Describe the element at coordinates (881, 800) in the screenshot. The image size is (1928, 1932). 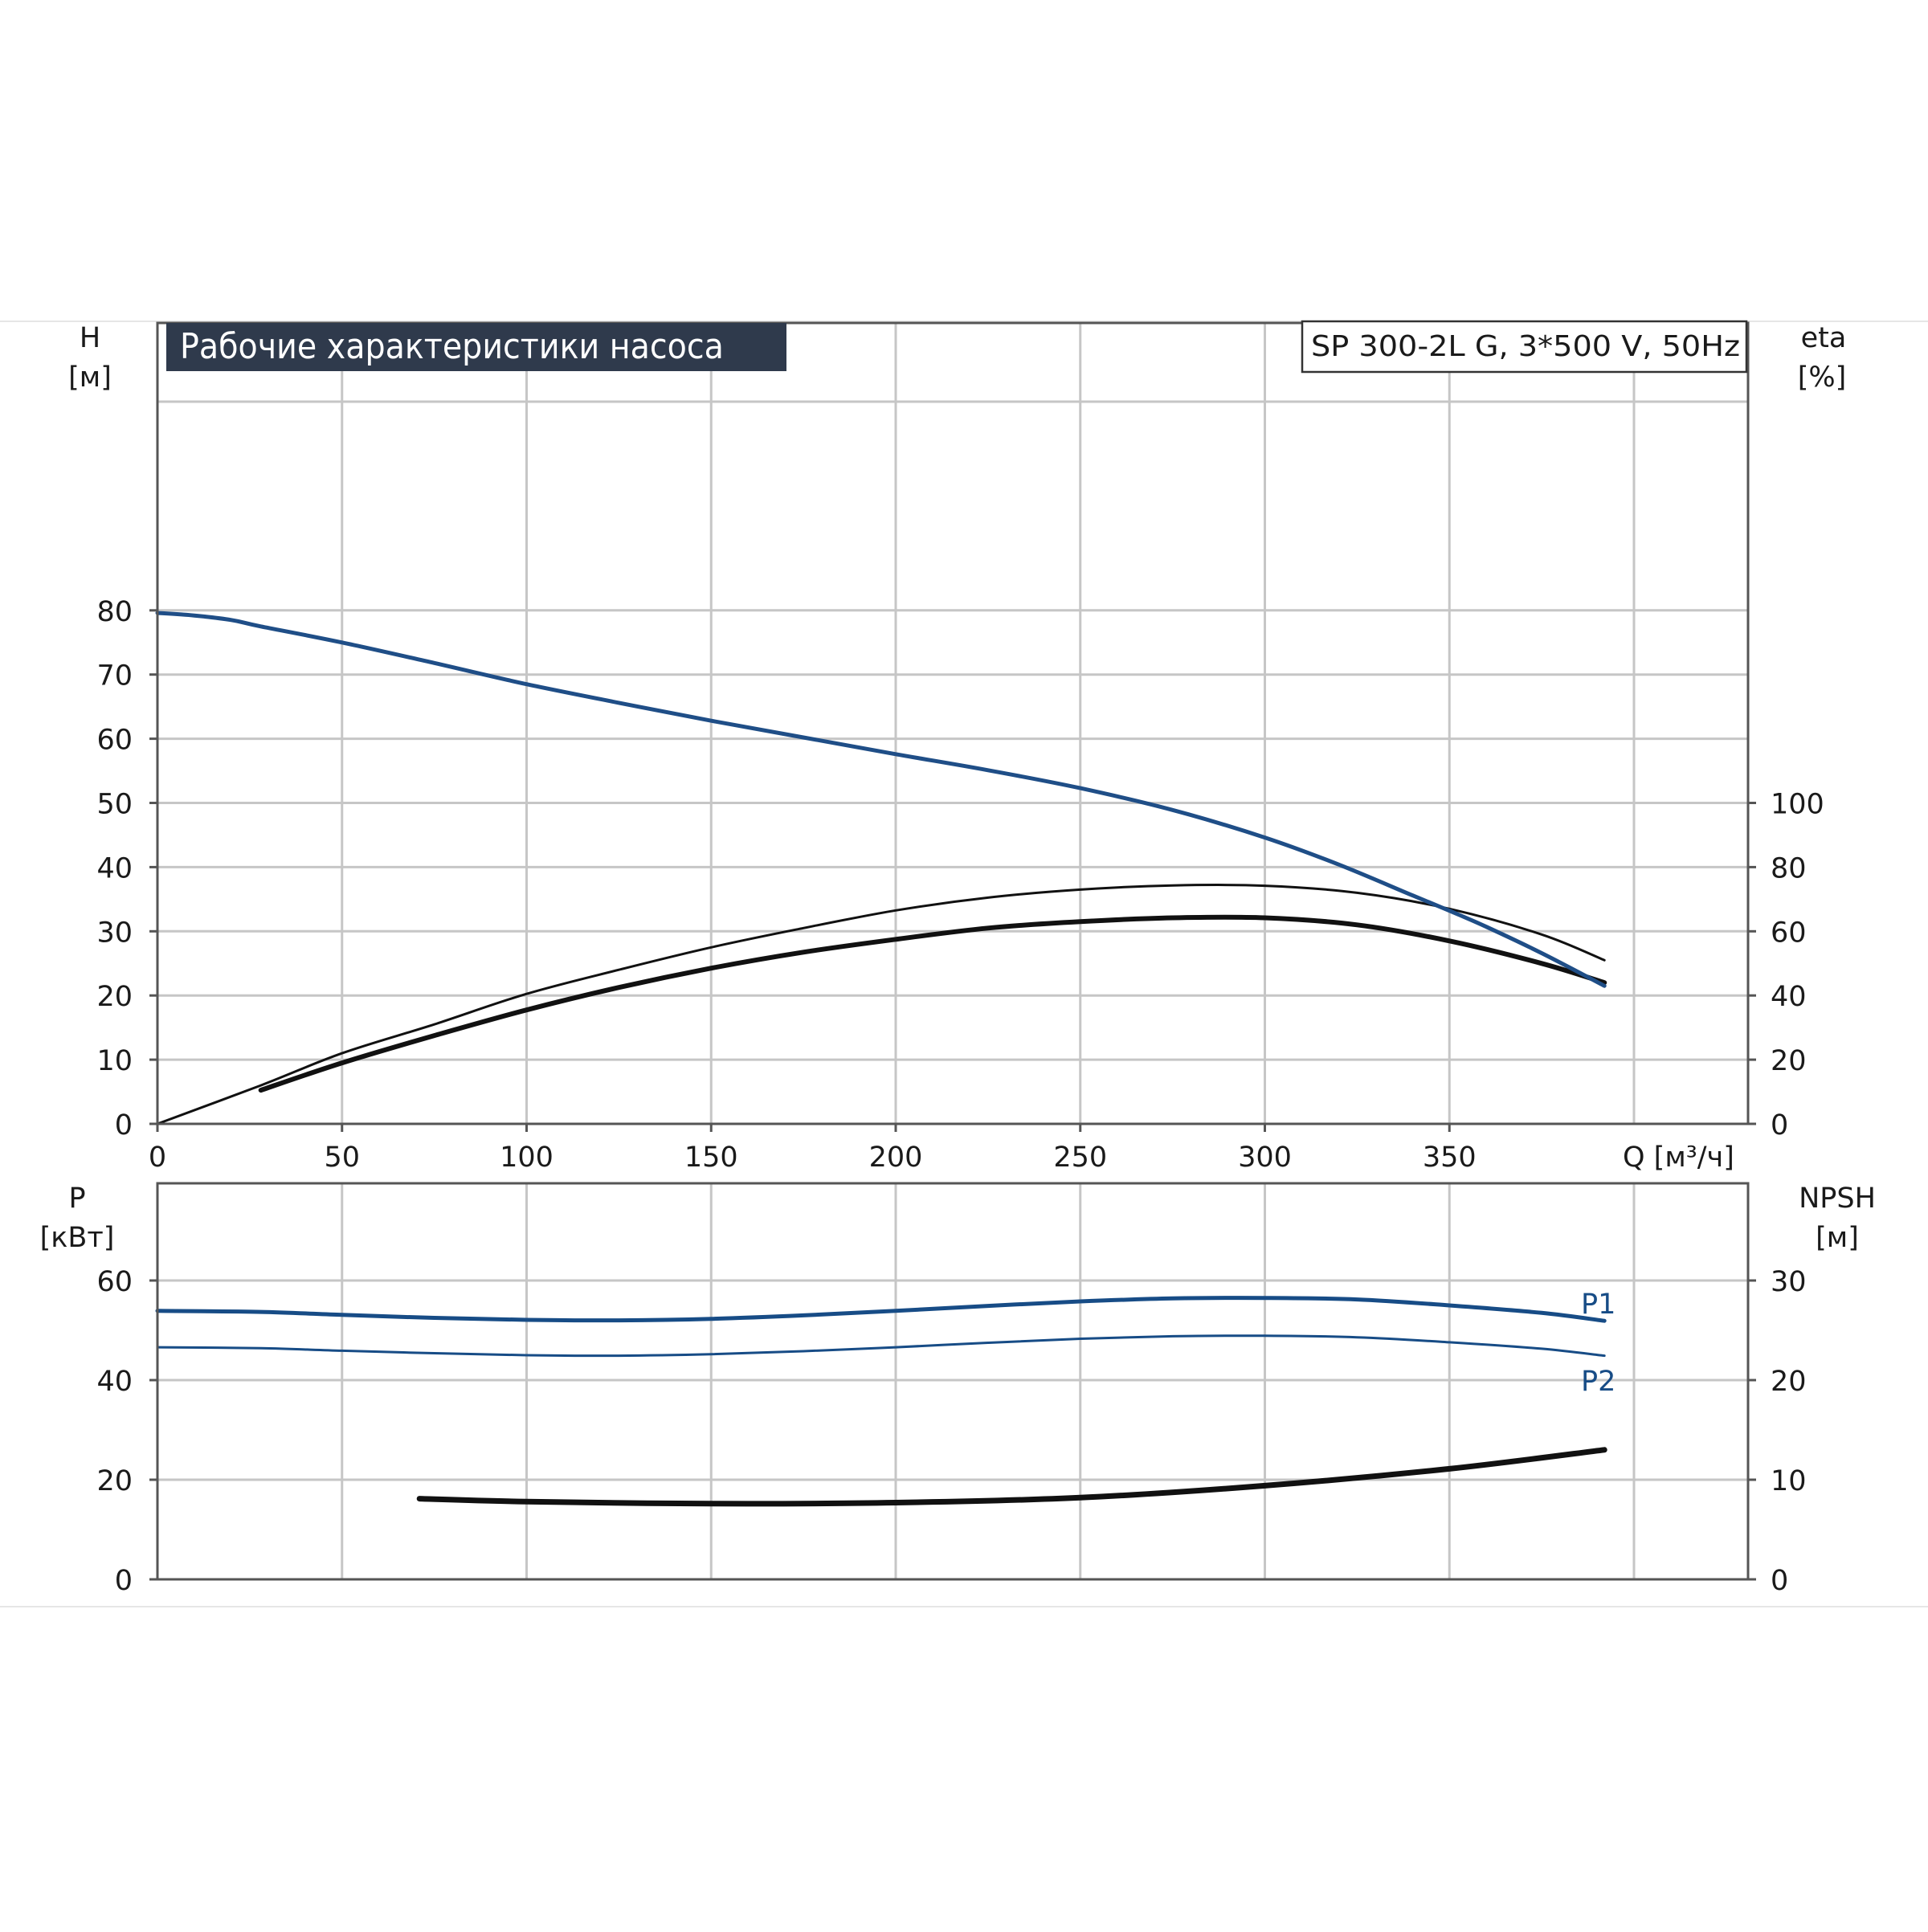
I see `series-line-head` at that location.